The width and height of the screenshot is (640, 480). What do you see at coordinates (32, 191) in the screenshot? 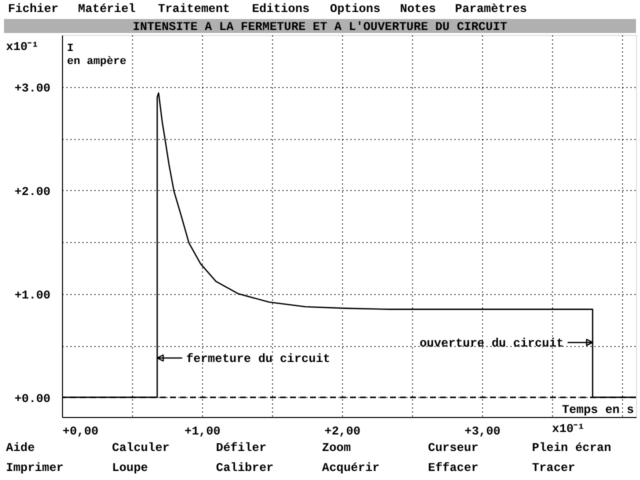
I see `y-tick-label: +2.00` at bounding box center [32, 191].